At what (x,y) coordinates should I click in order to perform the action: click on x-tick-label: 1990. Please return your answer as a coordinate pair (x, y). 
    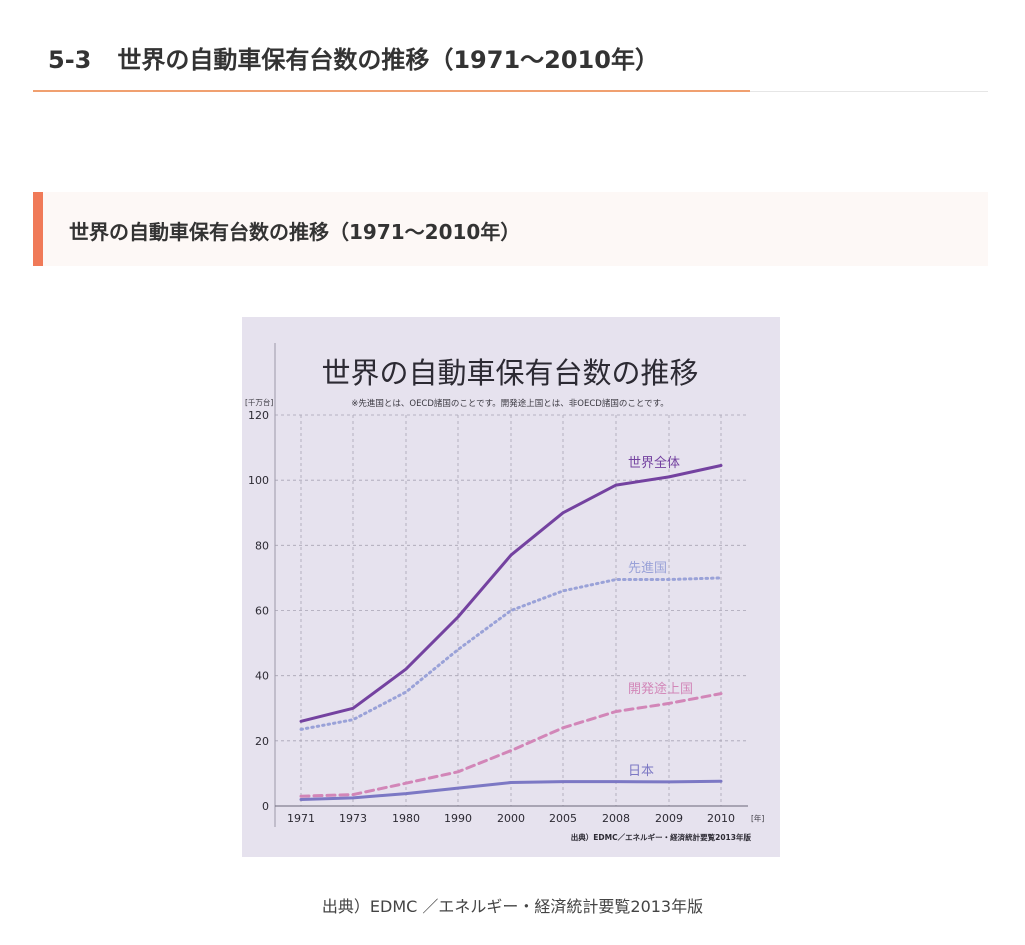
    Looking at the image, I should click on (458, 818).